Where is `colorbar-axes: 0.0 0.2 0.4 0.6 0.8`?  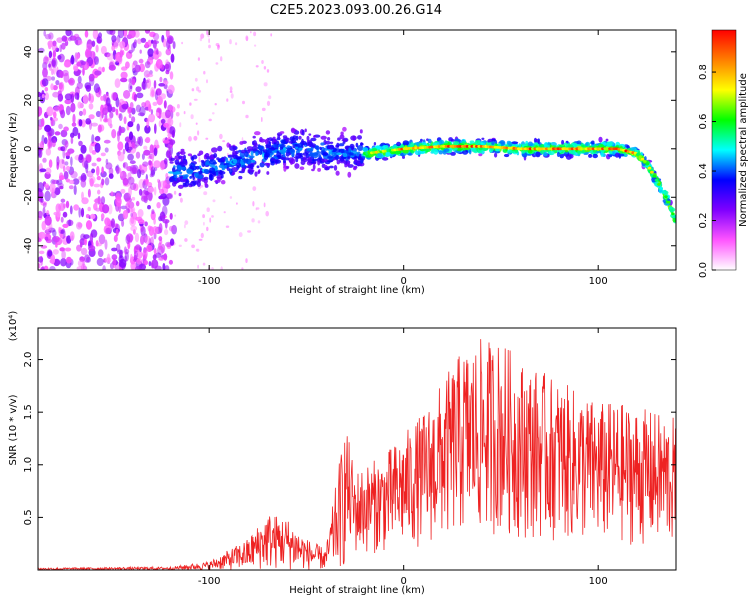 colorbar-axes: 0.0 0.2 0.4 0.6 0.8 is located at coordinates (707, 171).